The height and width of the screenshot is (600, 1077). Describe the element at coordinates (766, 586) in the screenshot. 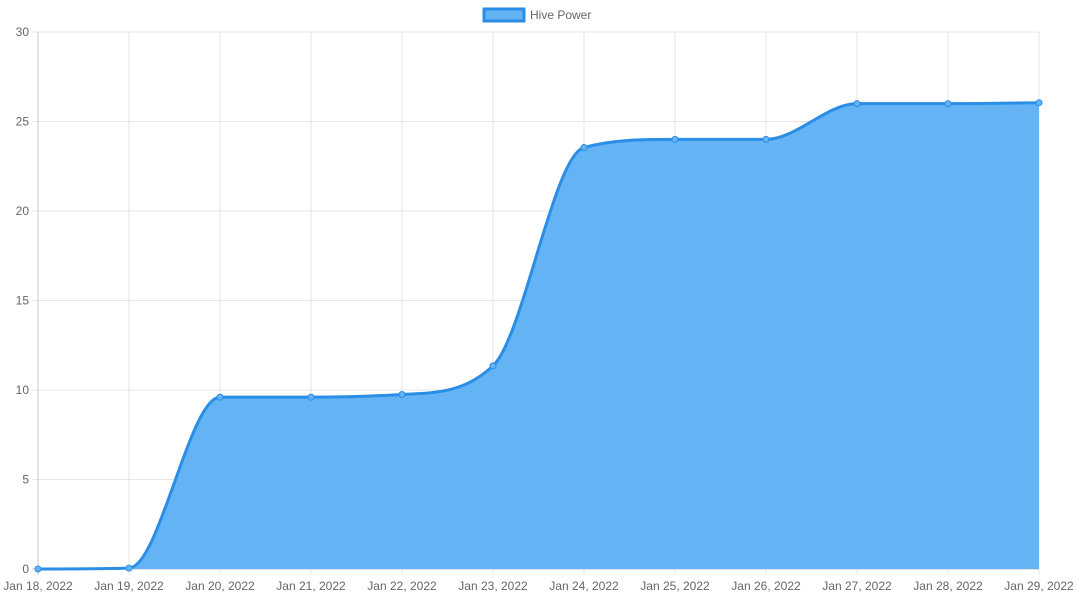

I see `x-tick-label: Jan 26, 2022` at that location.